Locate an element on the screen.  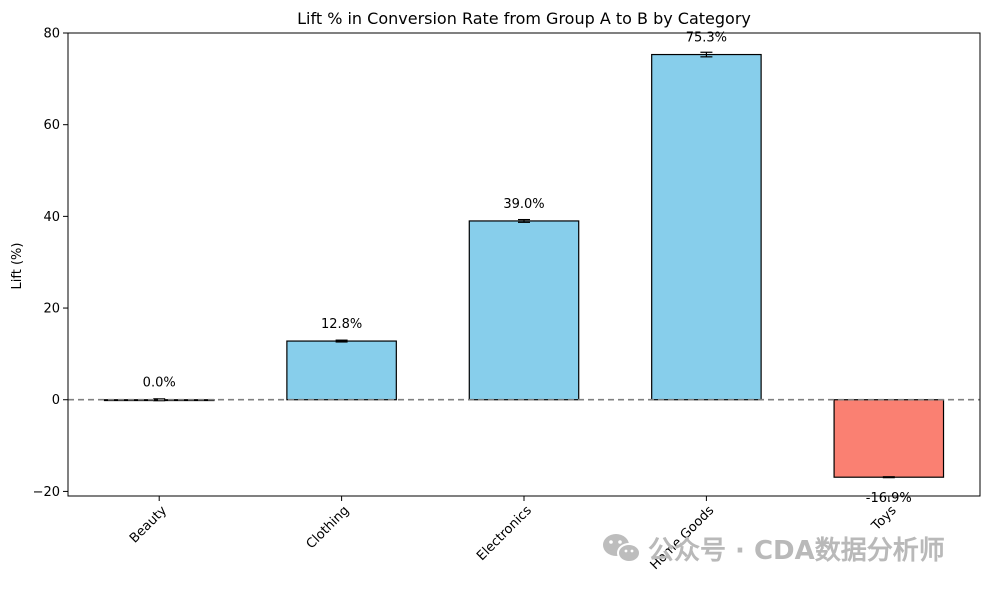
data-label: 0.0% is located at coordinates (159, 383).